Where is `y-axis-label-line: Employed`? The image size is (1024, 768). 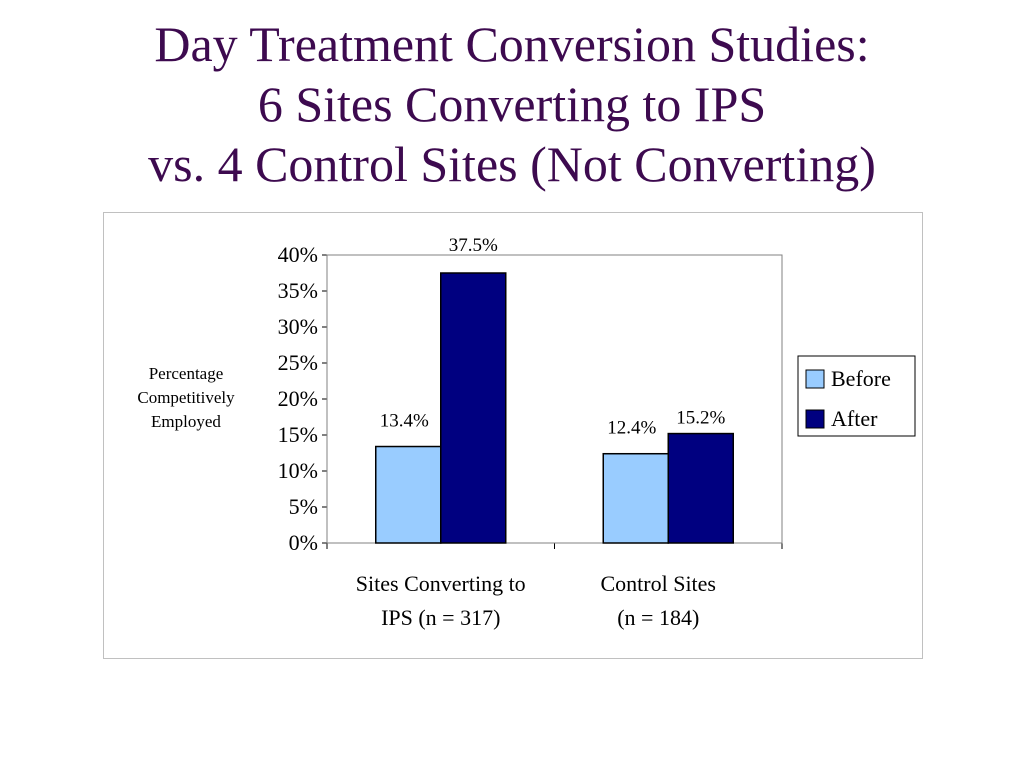 y-axis-label-line: Employed is located at coordinates (186, 421).